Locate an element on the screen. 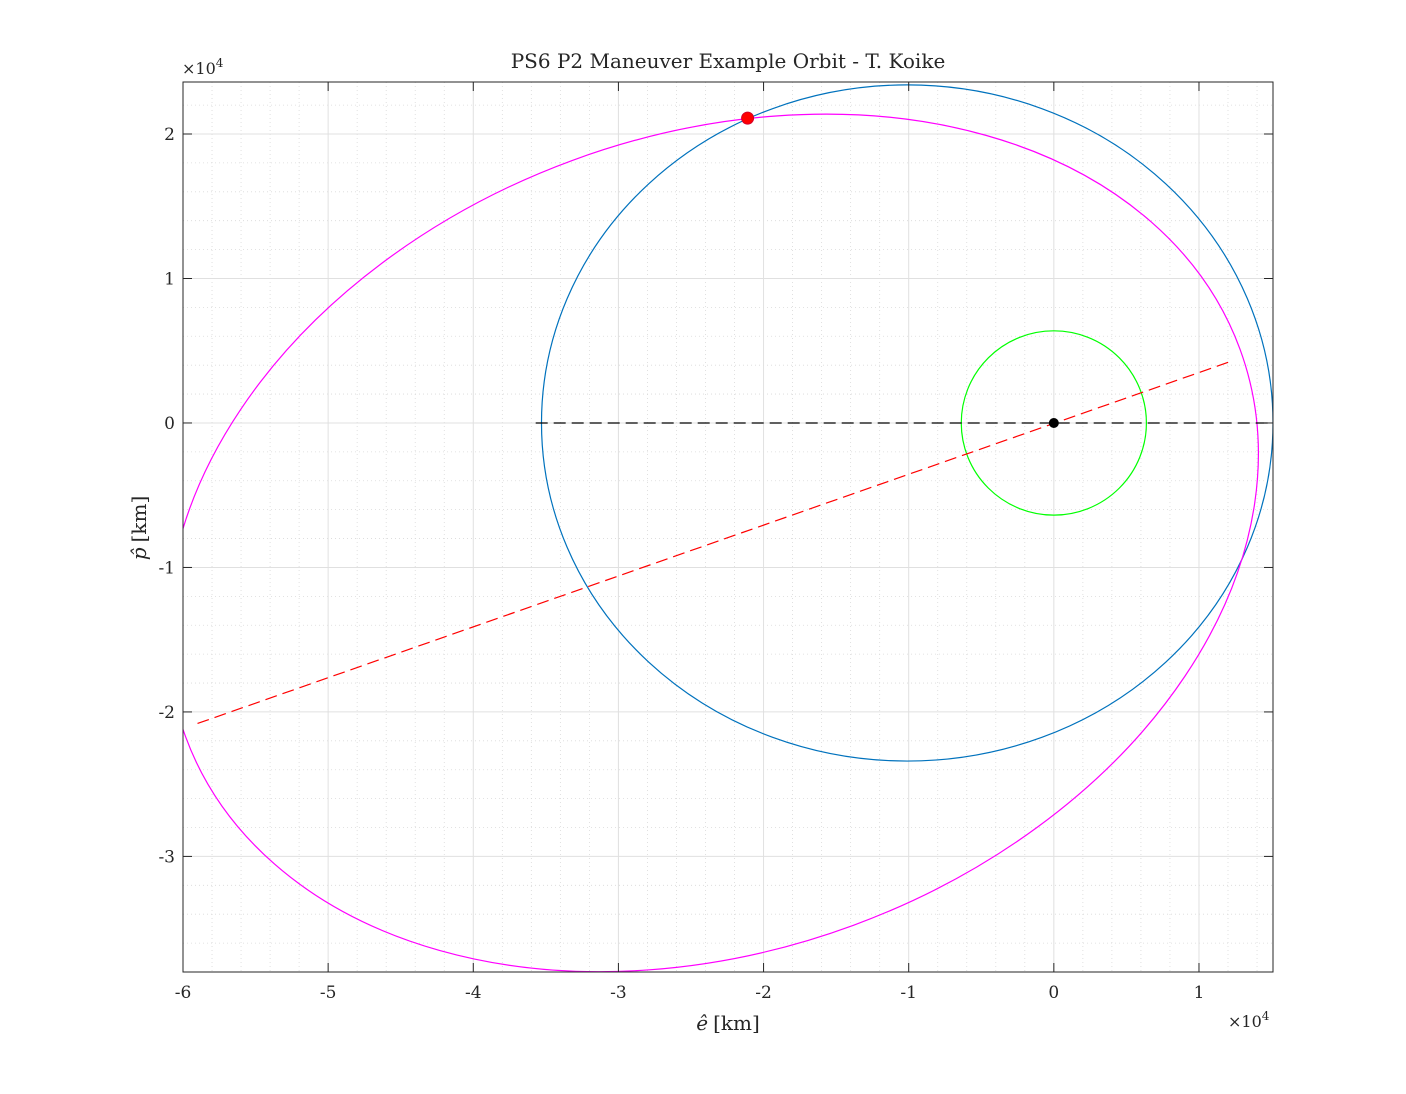 This screenshot has height=1094, width=1406. y-tick-label: 2 is located at coordinates (169, 135).